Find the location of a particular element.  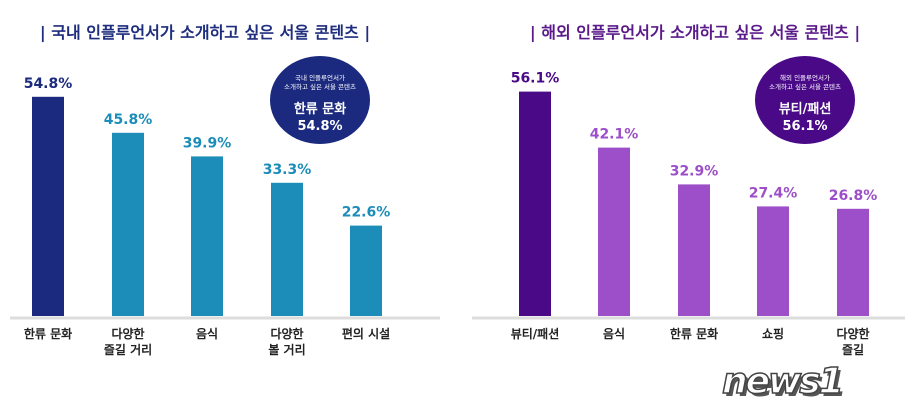

category-label: 편의 시설 is located at coordinates (366, 333).